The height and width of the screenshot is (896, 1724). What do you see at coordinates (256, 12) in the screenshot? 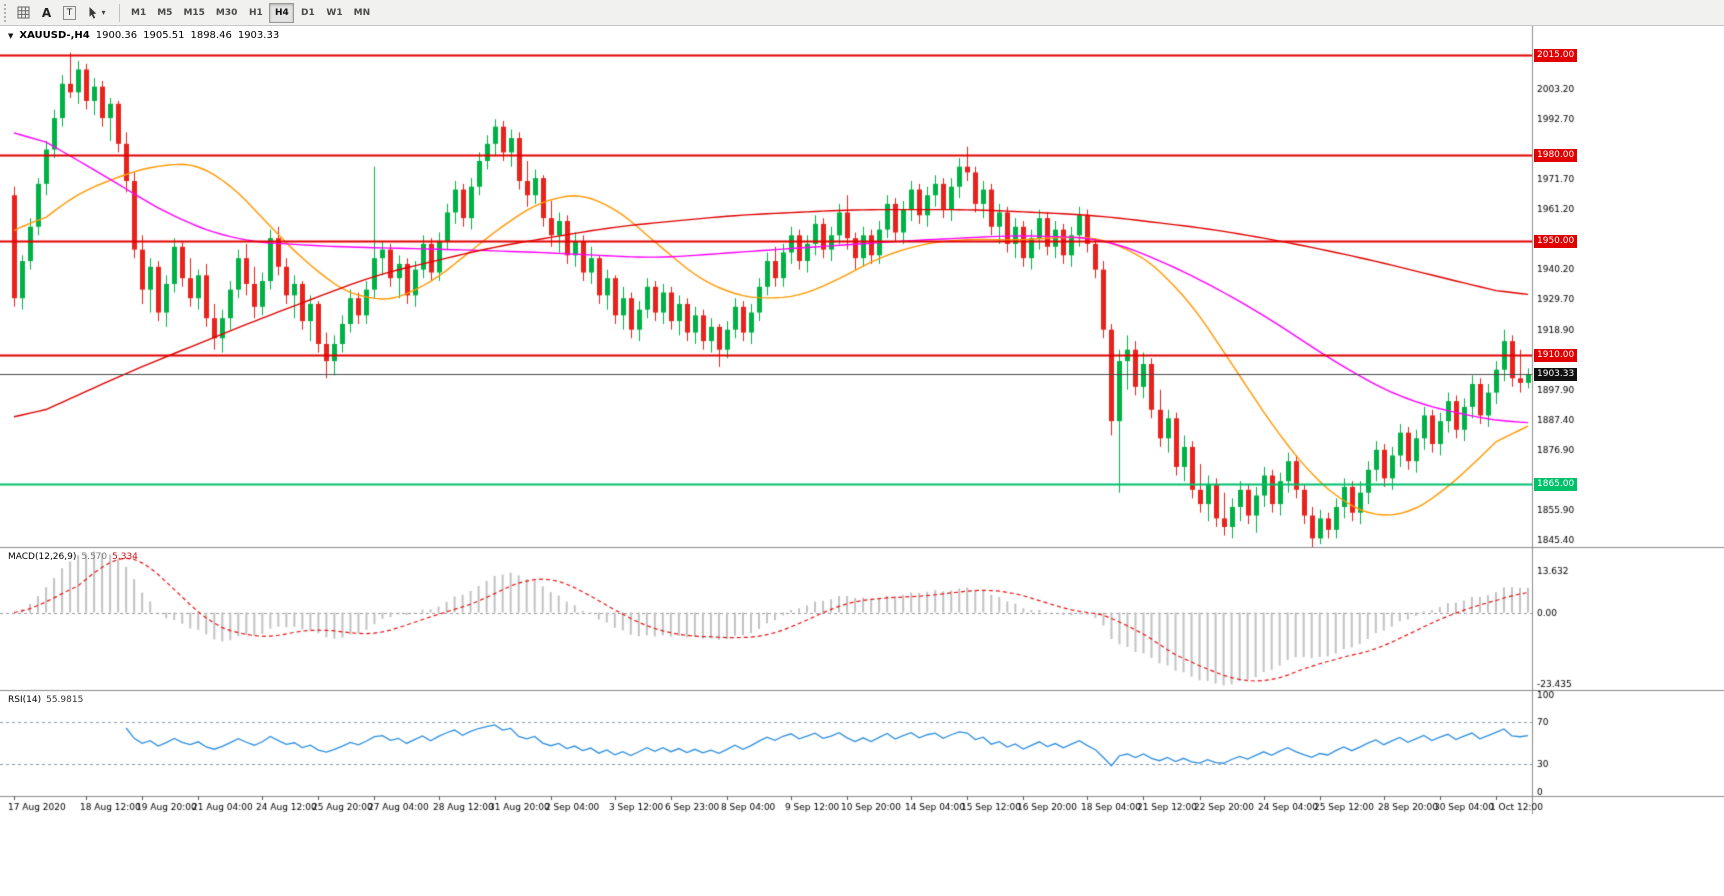
I see `timeframe-button-h1: H1` at bounding box center [256, 12].